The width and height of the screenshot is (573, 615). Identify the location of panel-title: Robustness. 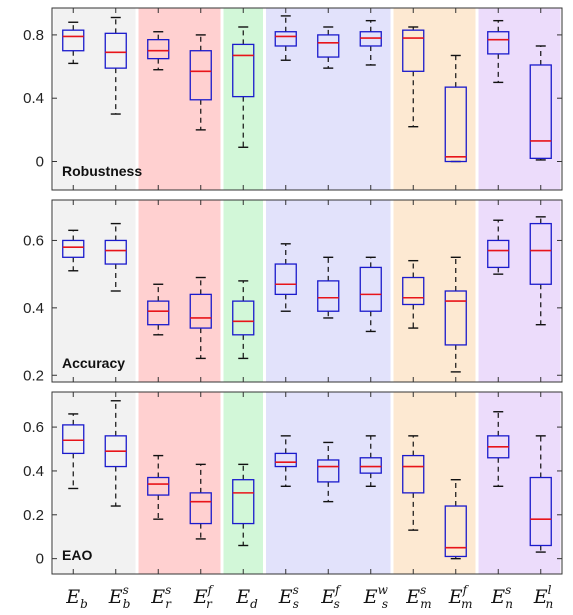
(102, 171).